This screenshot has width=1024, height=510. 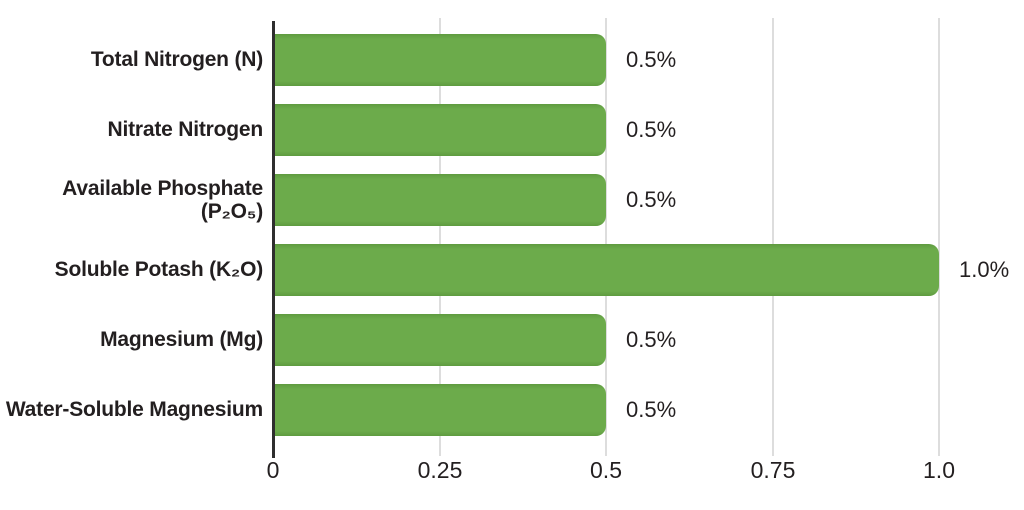 I want to click on bar-track: 1.0%, so click(x=648, y=270).